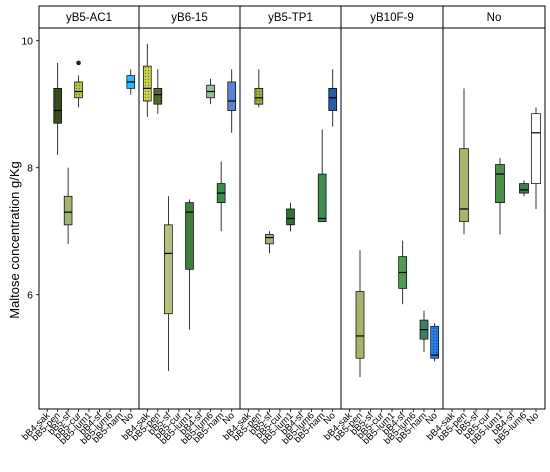 The width and height of the screenshot is (550, 472). What do you see at coordinates (189, 18) in the screenshot?
I see `panel-title: yB6-15` at bounding box center [189, 18].